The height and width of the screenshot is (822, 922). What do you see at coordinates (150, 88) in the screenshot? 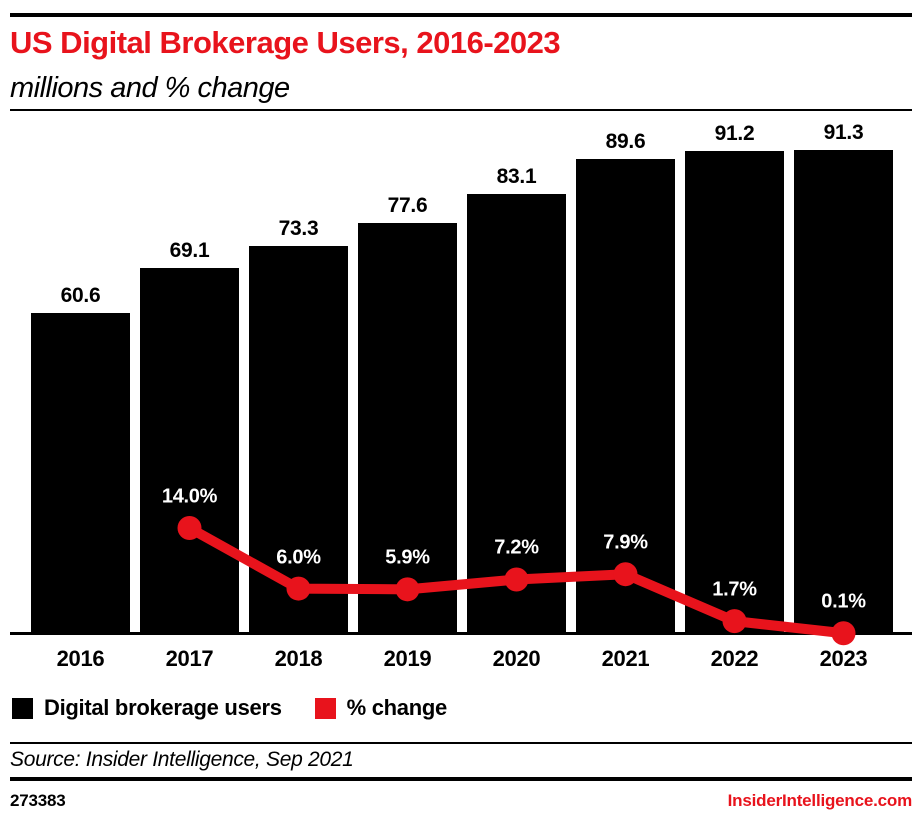
I see `chart-subtitle: millions and % change` at bounding box center [150, 88].